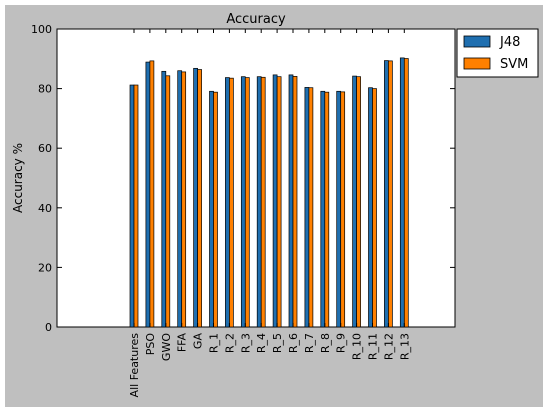 The height and width of the screenshot is (415, 550). Describe the element at coordinates (166, 347) in the screenshot. I see `x-tick-label: GWO` at that location.